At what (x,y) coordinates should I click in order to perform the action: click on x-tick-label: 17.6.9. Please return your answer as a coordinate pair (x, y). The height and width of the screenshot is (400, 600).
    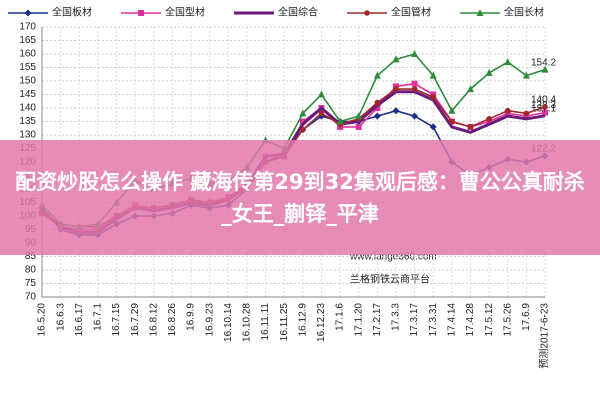
    Looking at the image, I should click on (526, 317).